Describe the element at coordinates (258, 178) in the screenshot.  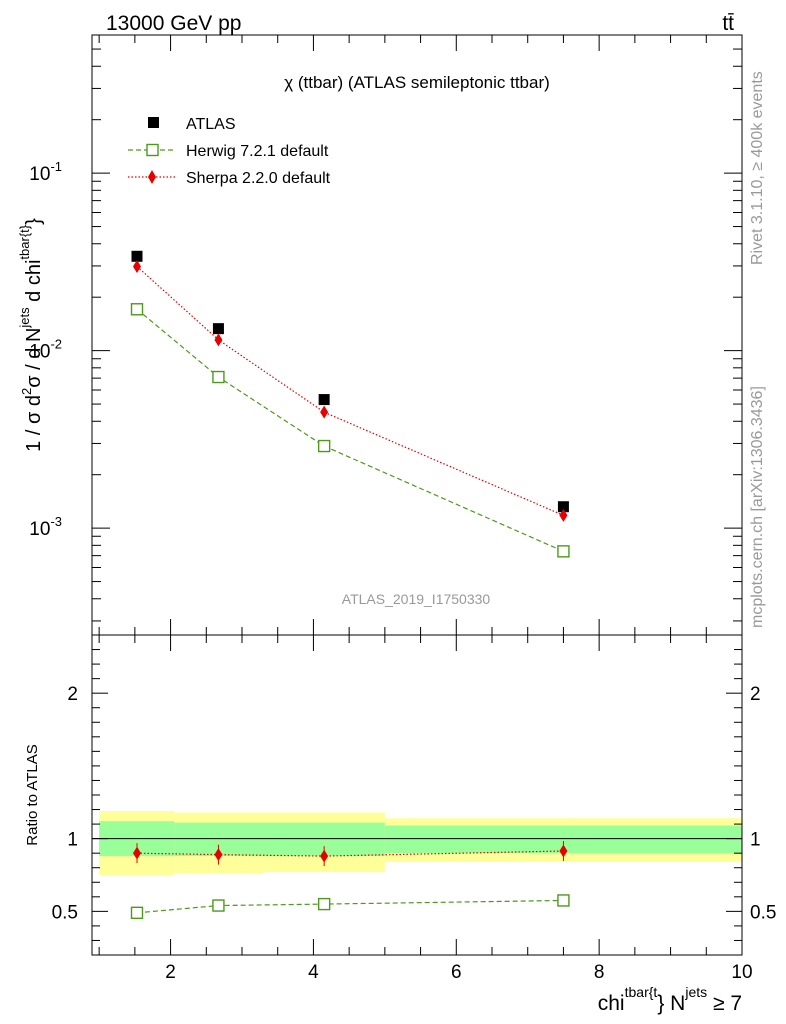
I see `legend-sherpa-label: Sherpa 2.2.0 default` at that location.